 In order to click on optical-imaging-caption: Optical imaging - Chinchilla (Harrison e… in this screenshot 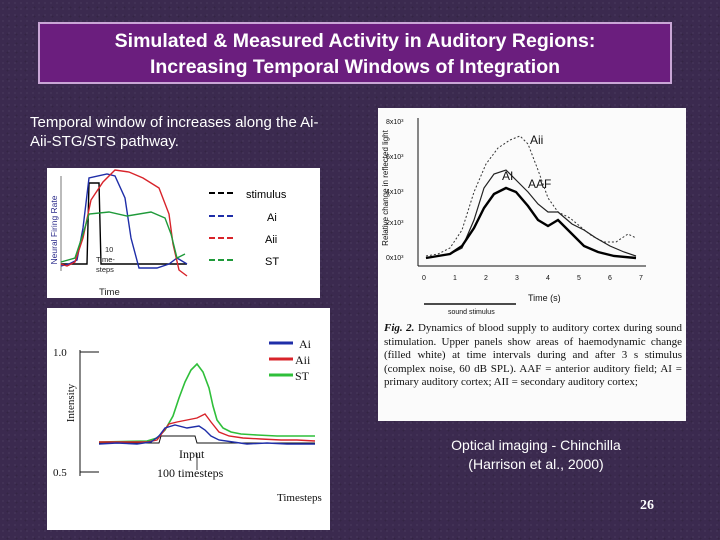, I will do `click(536, 455)`.